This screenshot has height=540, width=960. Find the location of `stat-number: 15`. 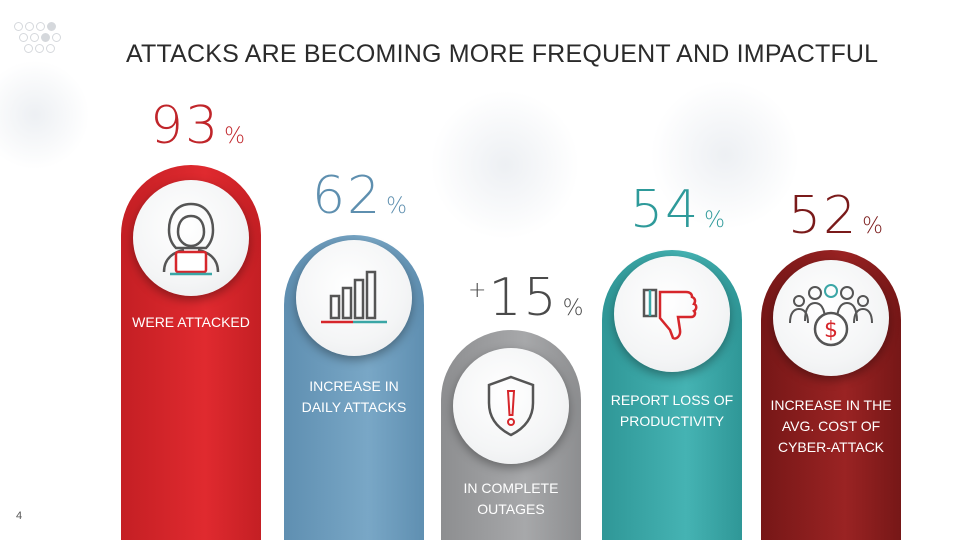

stat-number: 15 is located at coordinates (523, 298).